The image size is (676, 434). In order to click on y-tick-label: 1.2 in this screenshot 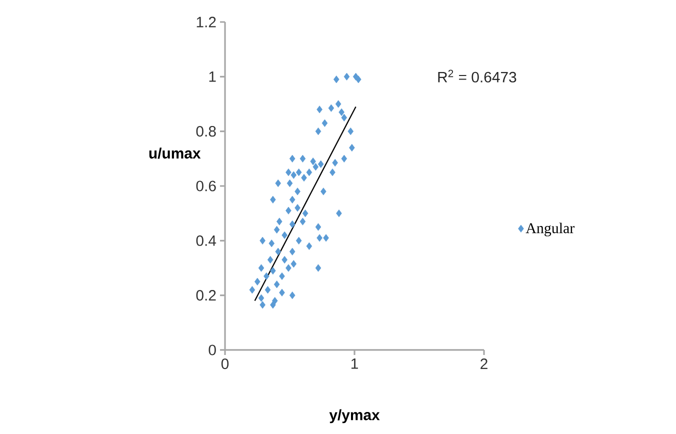, I will do `click(206, 22)`.